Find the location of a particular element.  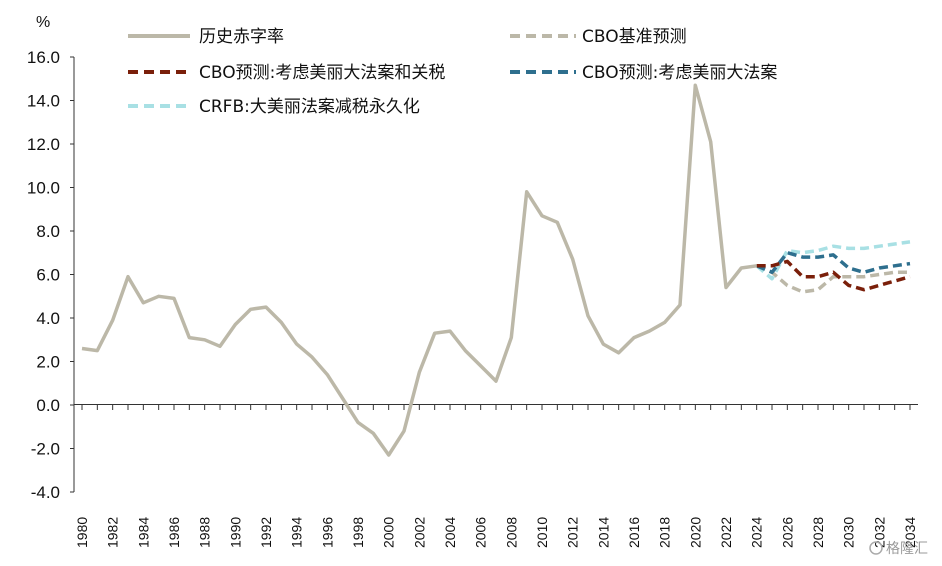

x-tick-label: 2020 is located at coordinates (695, 532).